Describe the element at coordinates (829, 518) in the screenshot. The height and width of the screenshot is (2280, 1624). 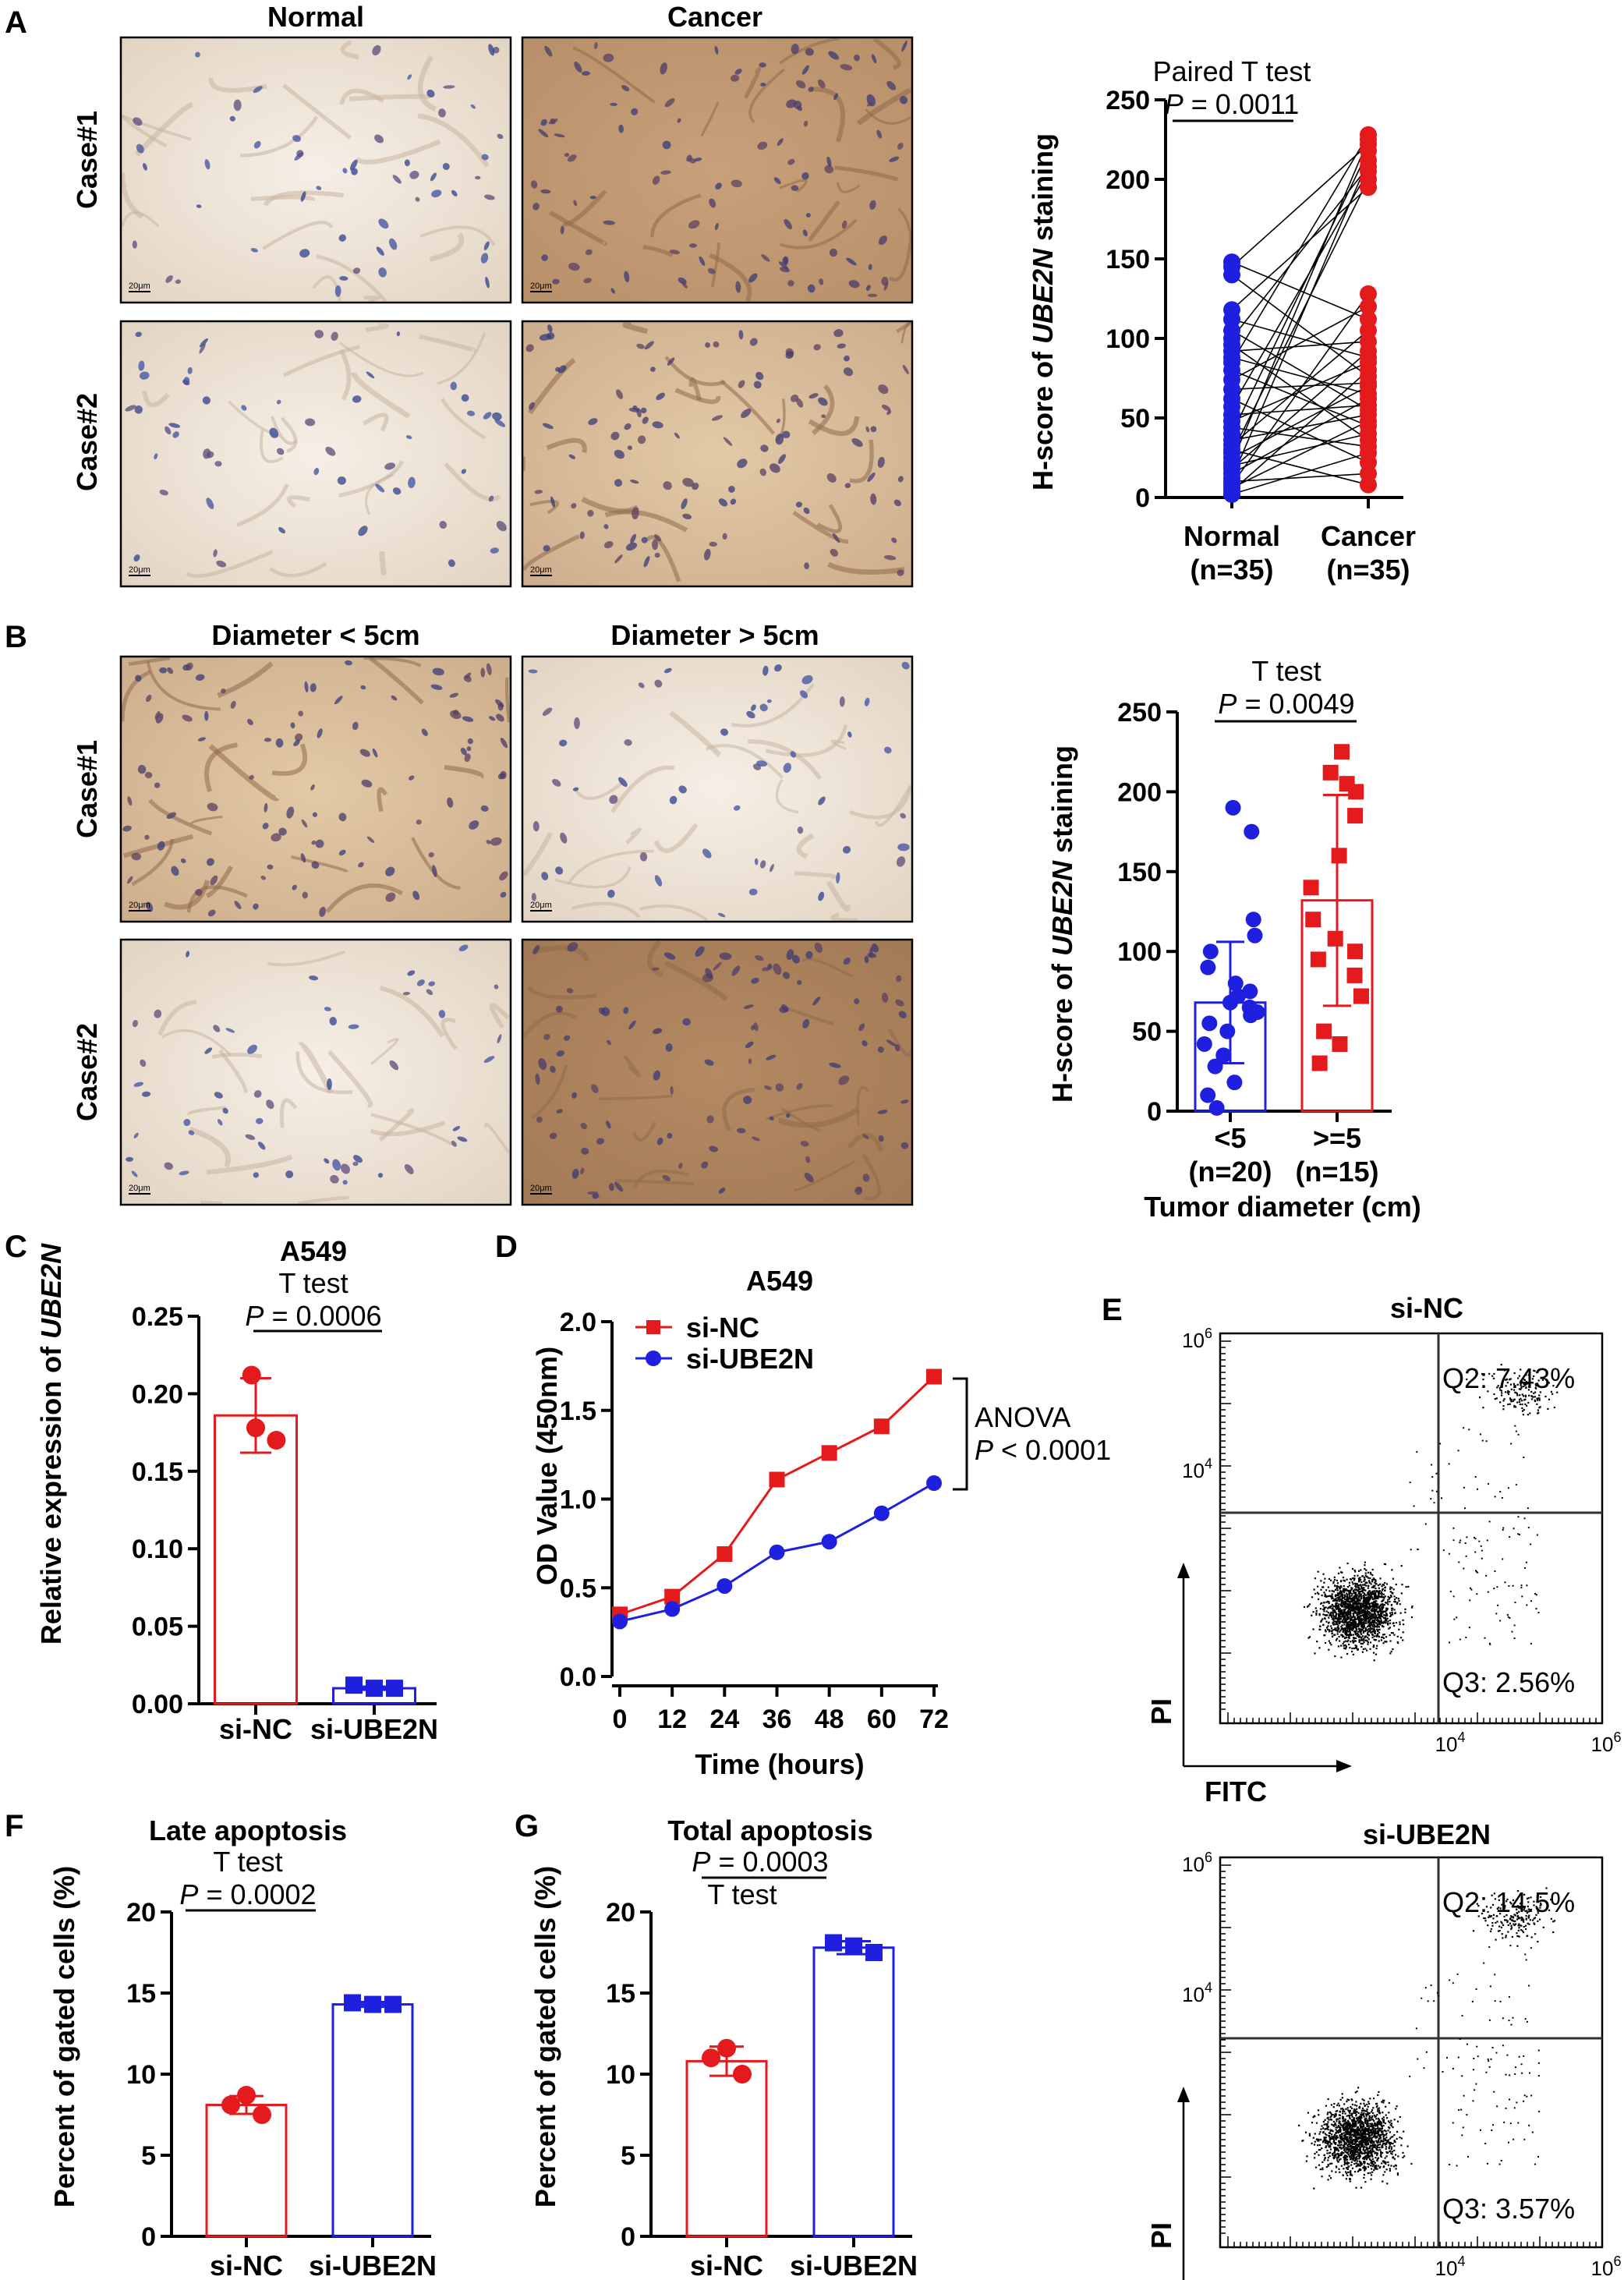
I see `tissue-fiber` at that location.